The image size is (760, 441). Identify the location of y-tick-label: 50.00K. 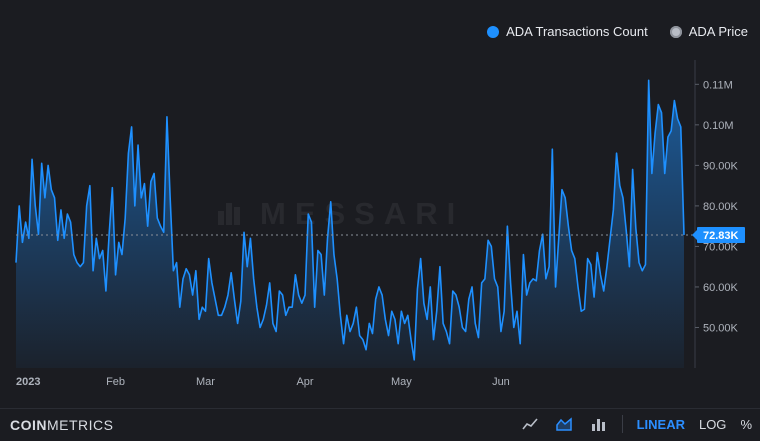
(721, 328).